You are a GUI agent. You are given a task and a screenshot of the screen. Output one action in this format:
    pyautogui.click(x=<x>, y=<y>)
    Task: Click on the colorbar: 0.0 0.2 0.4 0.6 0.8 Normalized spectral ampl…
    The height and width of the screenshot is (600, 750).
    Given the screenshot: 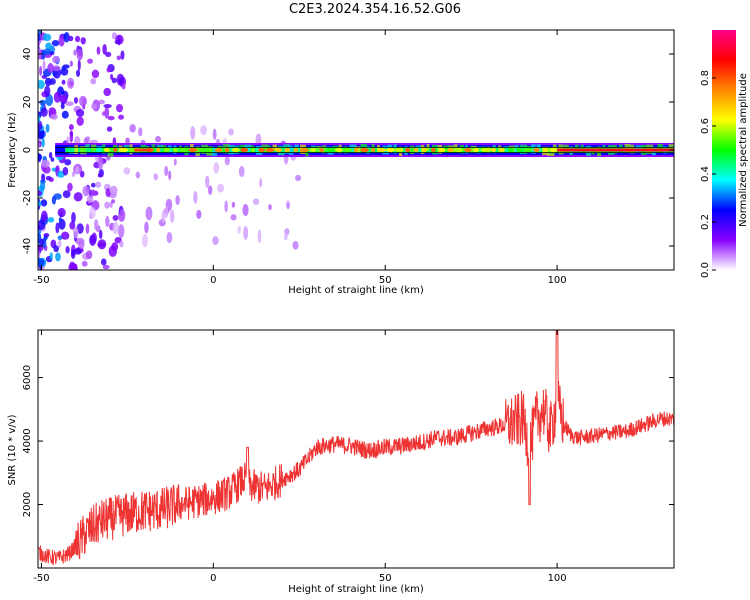 What is the action you would take?
    pyautogui.click(x=724, y=154)
    